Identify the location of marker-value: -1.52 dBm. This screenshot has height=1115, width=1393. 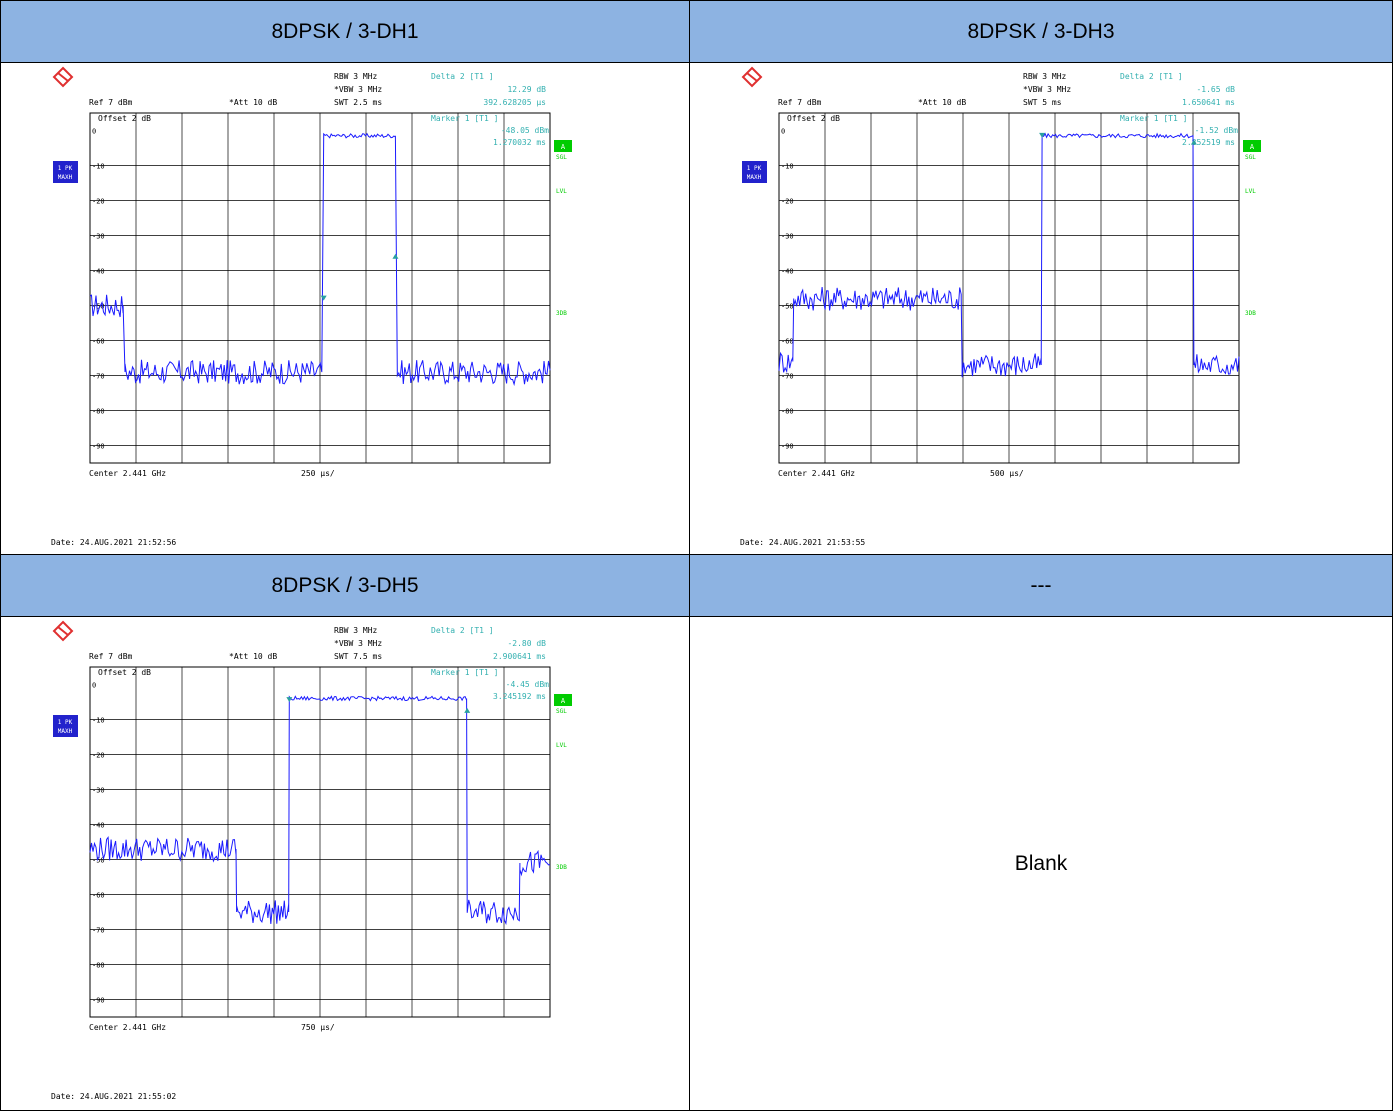
(1217, 130).